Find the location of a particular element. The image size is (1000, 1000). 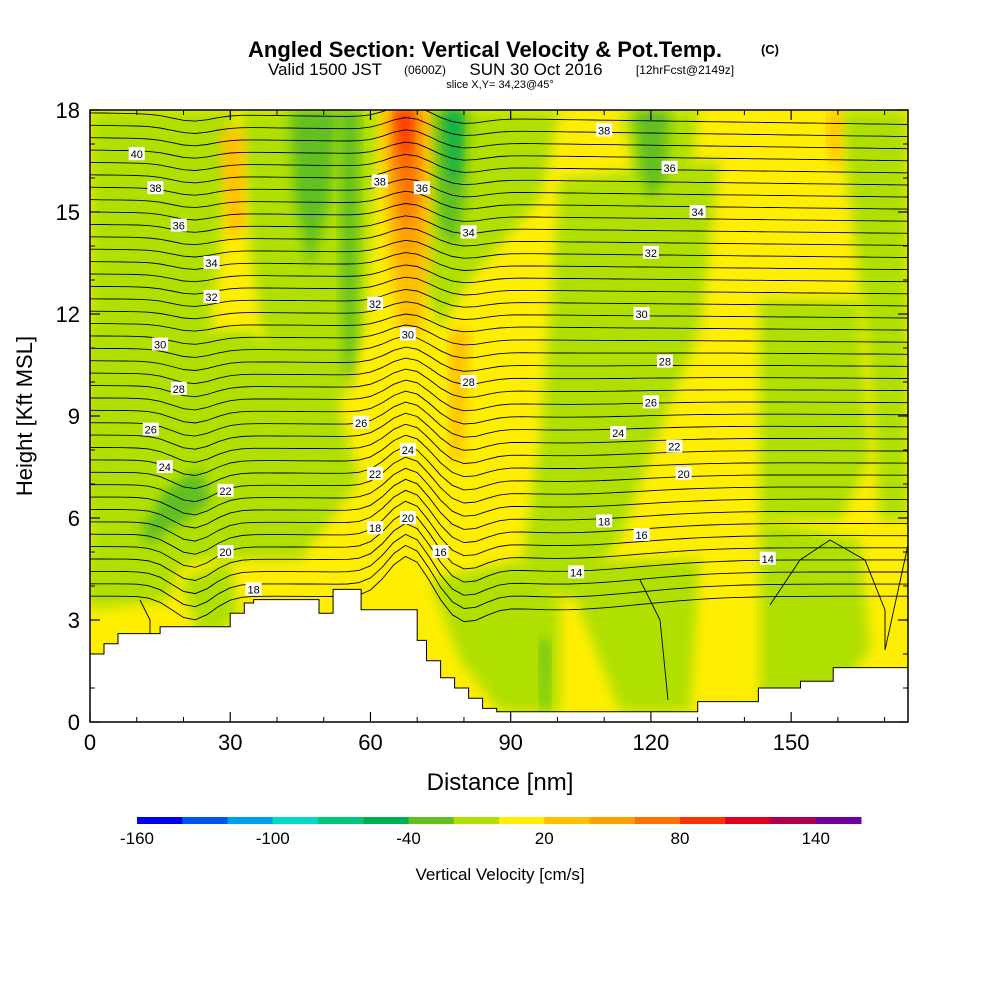

y-tick-label: 15 is located at coordinates (68, 212).